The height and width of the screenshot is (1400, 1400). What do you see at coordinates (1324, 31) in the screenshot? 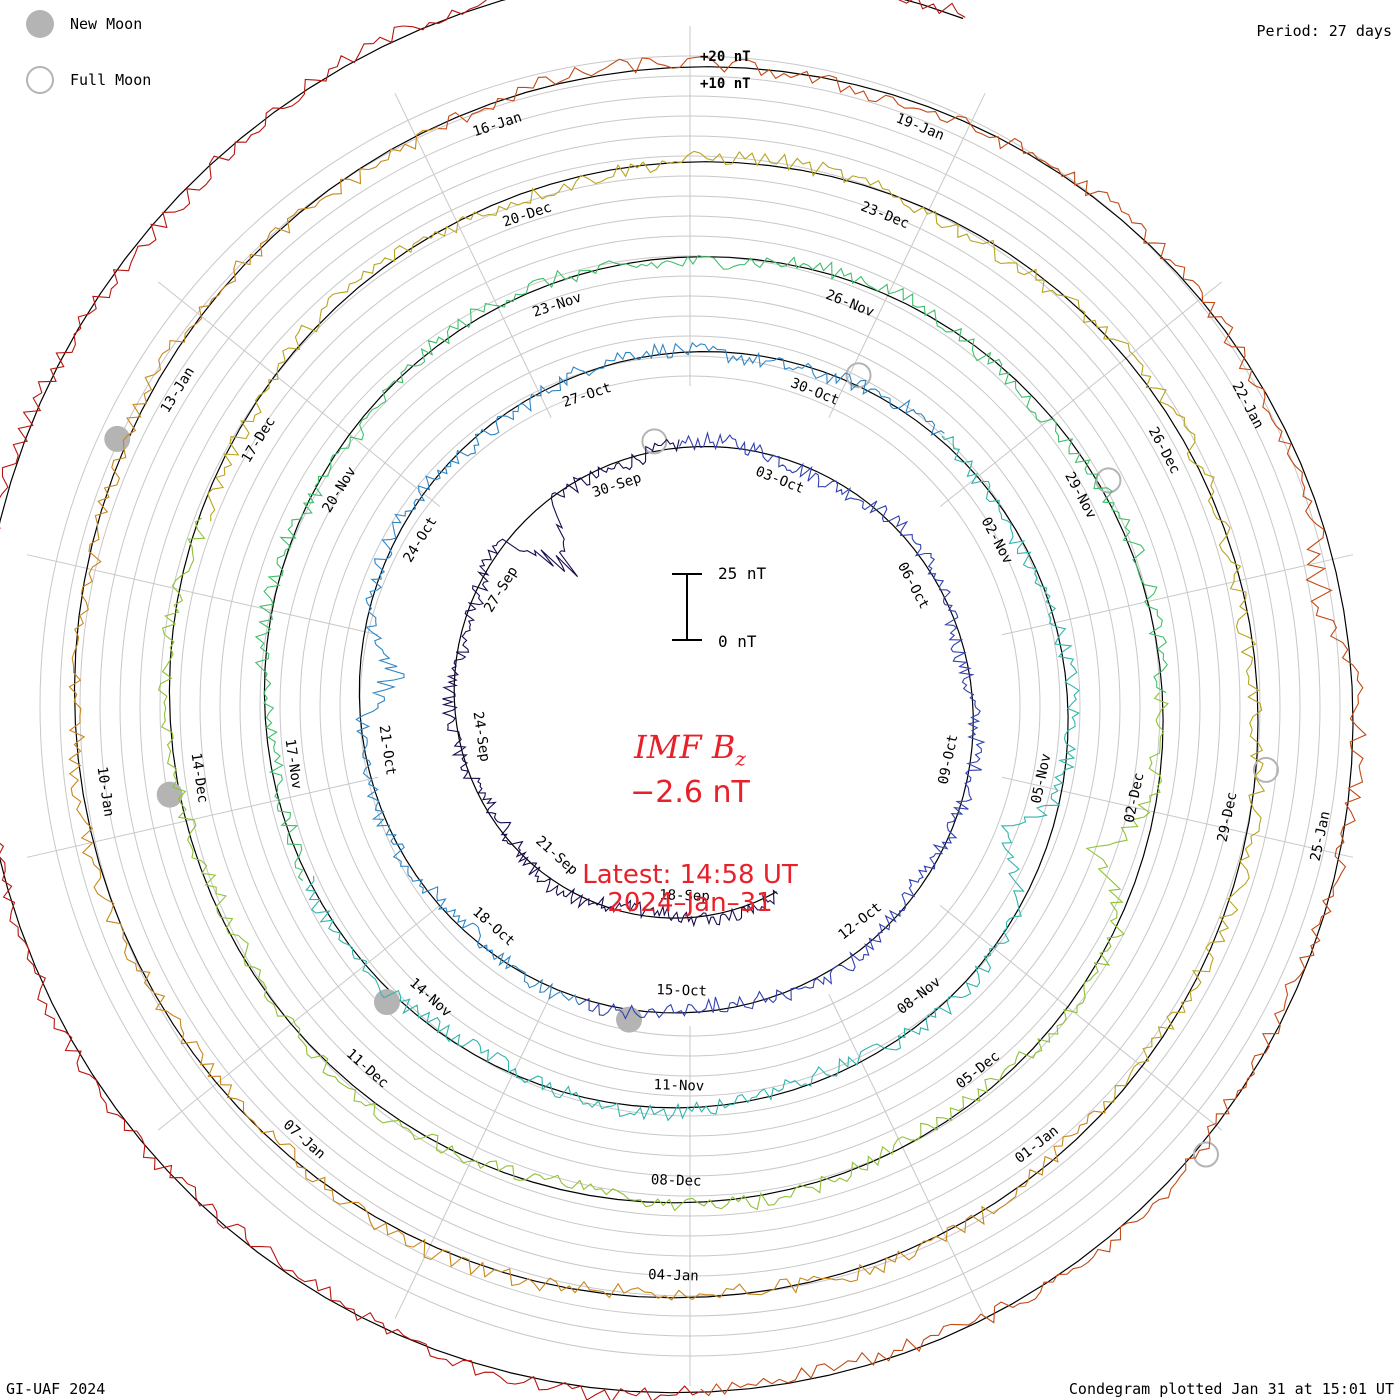
I see `period-label: Period: 27 days` at bounding box center [1324, 31].